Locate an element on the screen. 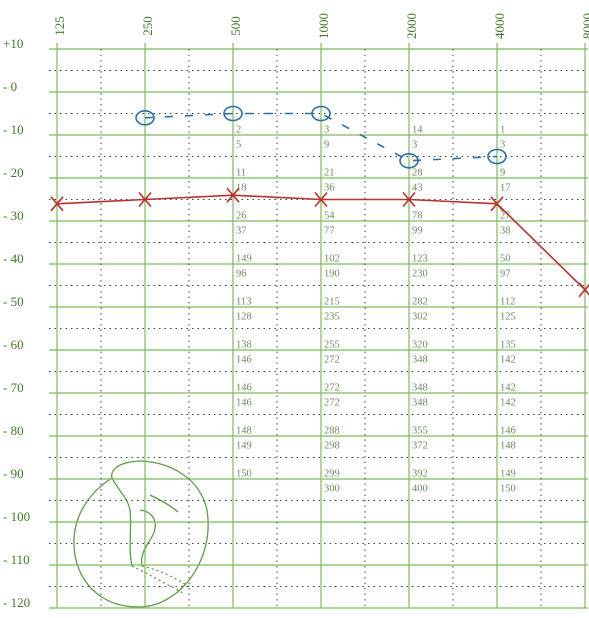 The height and width of the screenshot is (618, 589). note: 150 is located at coordinates (508, 488).